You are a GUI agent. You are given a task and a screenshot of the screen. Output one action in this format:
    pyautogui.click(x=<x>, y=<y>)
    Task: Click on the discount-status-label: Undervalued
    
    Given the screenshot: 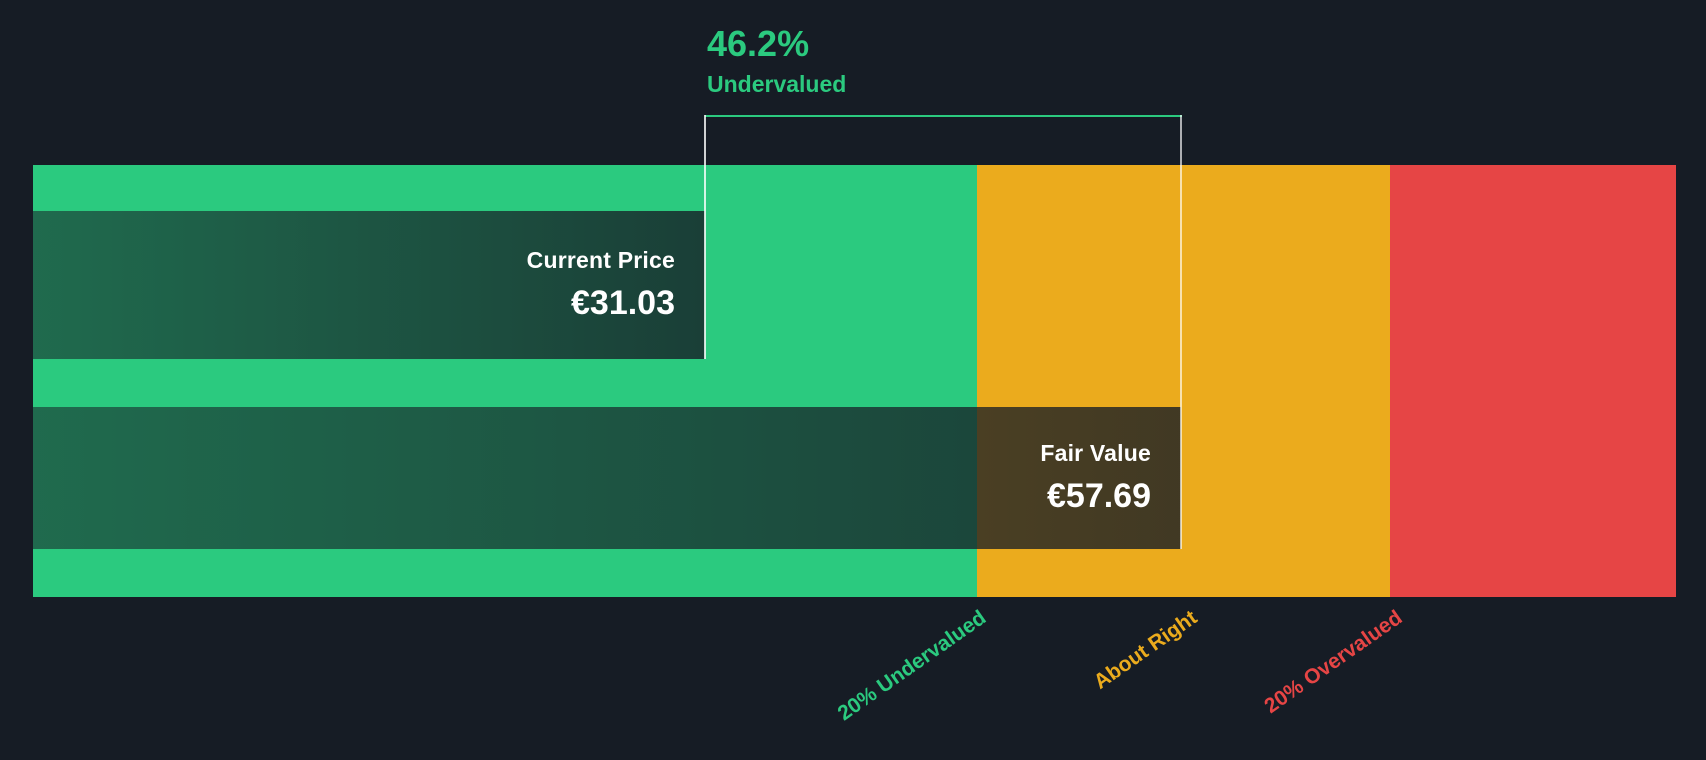 What is the action you would take?
    pyautogui.click(x=777, y=83)
    